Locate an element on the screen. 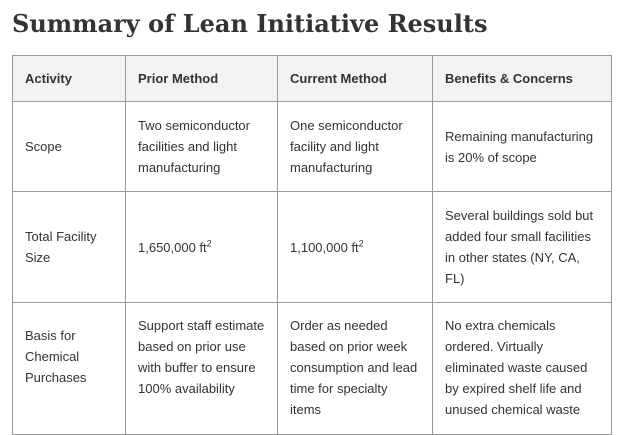 Image resolution: width=624 pixels, height=435 pixels. prior-size-unit-exponent: 2 is located at coordinates (209, 243).